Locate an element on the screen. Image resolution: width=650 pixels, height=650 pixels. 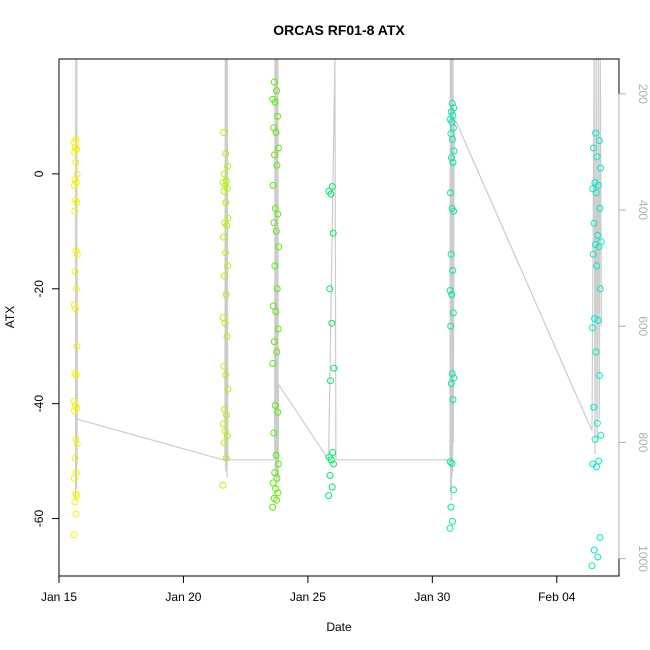
secondary-tick-label: 400 is located at coordinates (643, 210).